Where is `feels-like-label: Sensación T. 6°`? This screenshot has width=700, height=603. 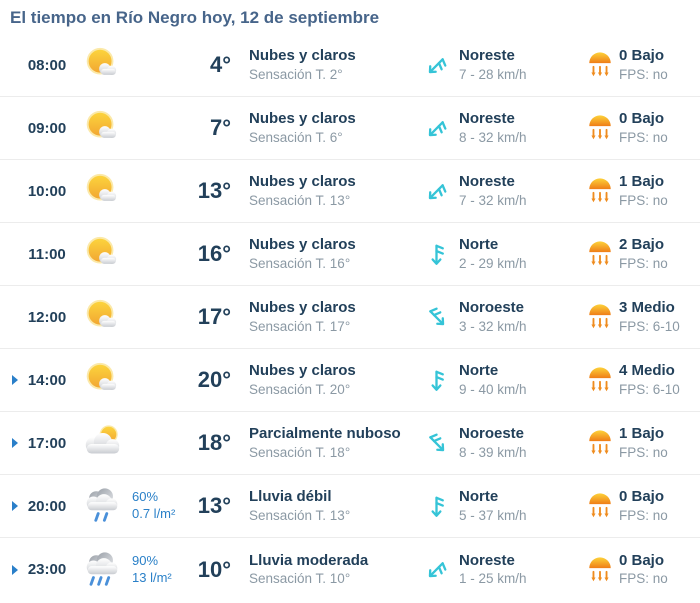 feels-like-label: Sensación T. 6° is located at coordinates (296, 137).